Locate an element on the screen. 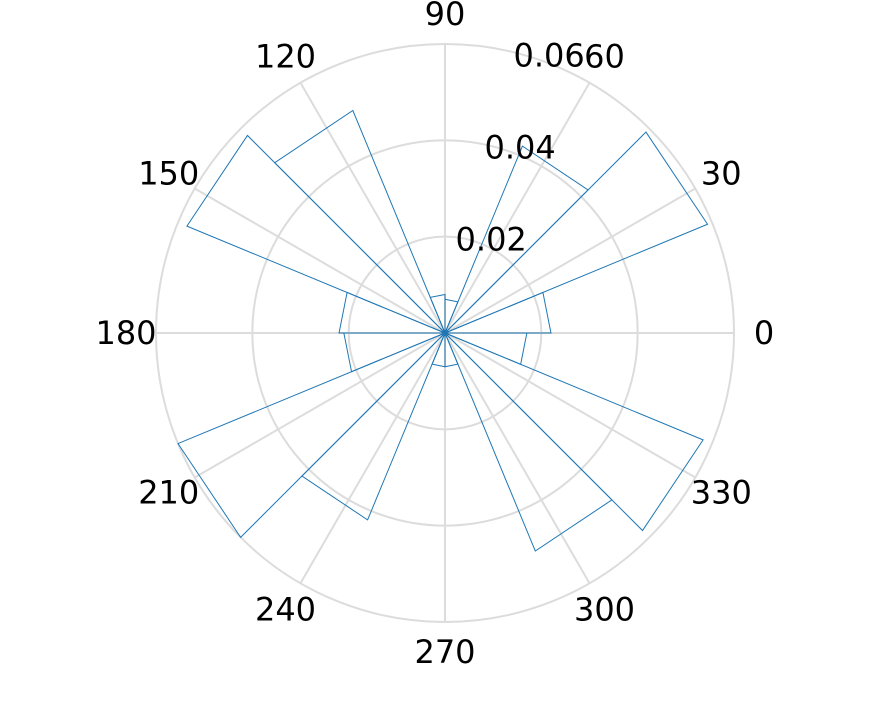  theta-tick-label-90: 90 is located at coordinates (445, 16).